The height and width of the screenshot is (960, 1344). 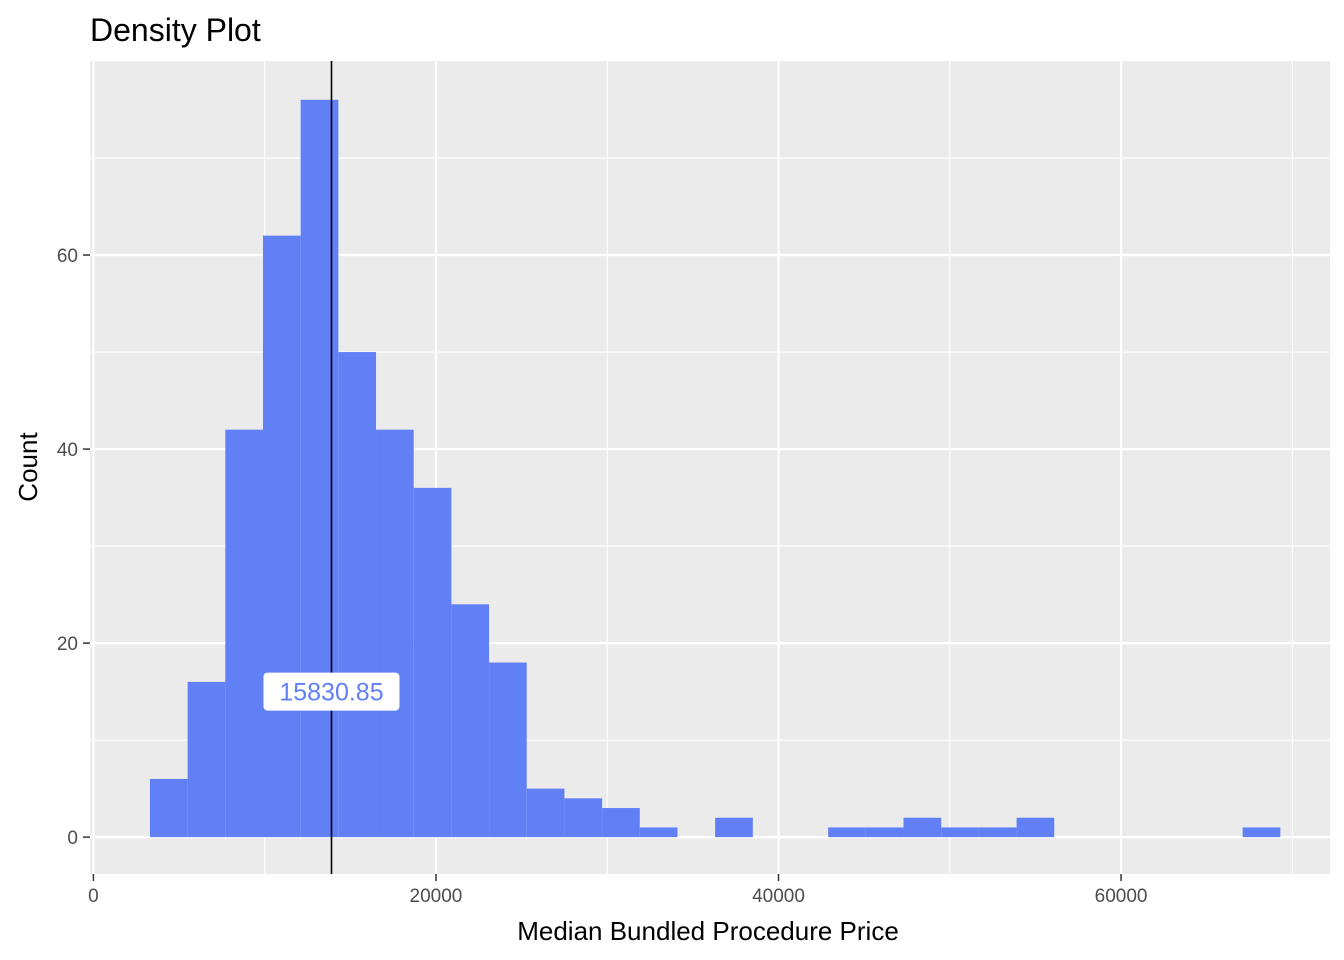 What do you see at coordinates (73, 547) in the screenshot?
I see `y-axis-ticks: 0 20 40 60` at bounding box center [73, 547].